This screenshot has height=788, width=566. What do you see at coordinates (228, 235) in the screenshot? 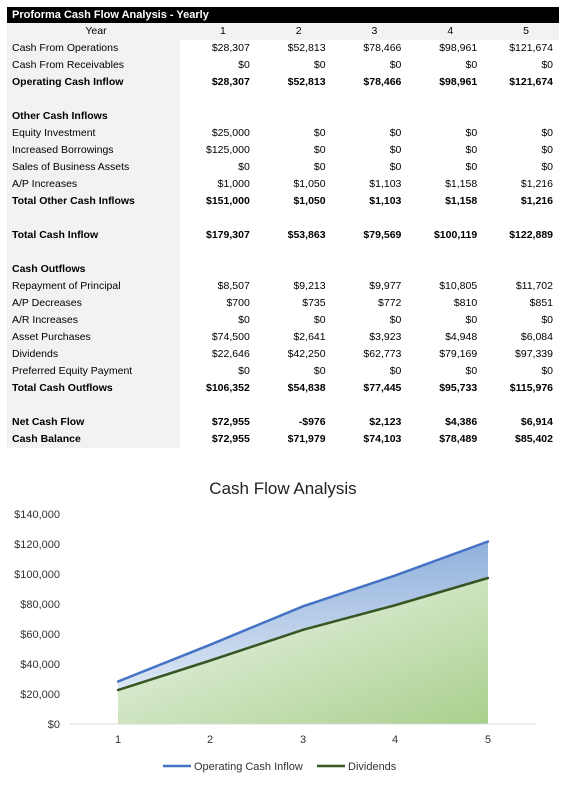
I see `row-value: $179,307` at bounding box center [228, 235].